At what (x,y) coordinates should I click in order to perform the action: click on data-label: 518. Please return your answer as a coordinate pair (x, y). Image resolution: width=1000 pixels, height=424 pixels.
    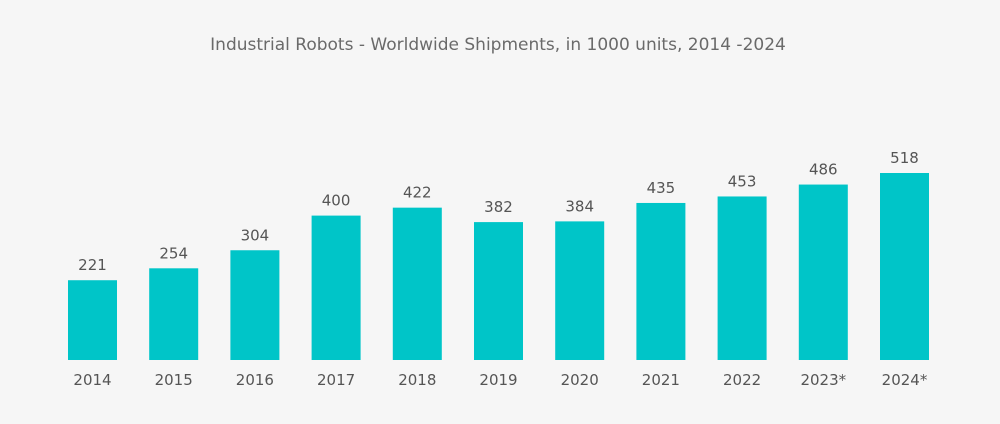
    Looking at the image, I should click on (904, 158).